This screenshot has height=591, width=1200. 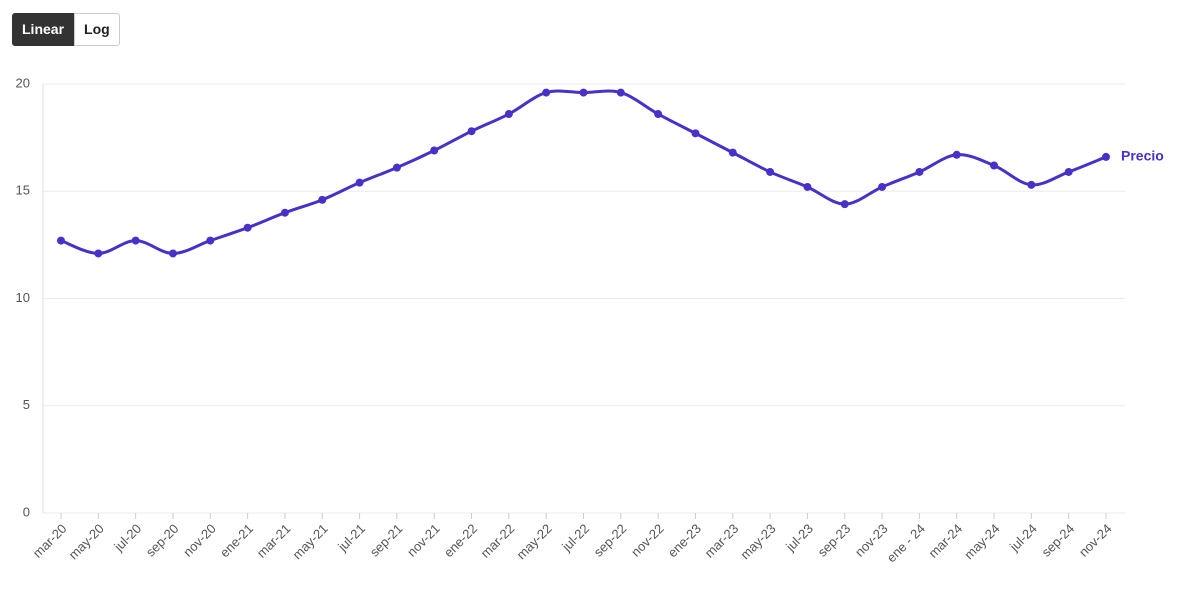 What do you see at coordinates (310, 541) in the screenshot?
I see `x-tick-label: may-21` at bounding box center [310, 541].